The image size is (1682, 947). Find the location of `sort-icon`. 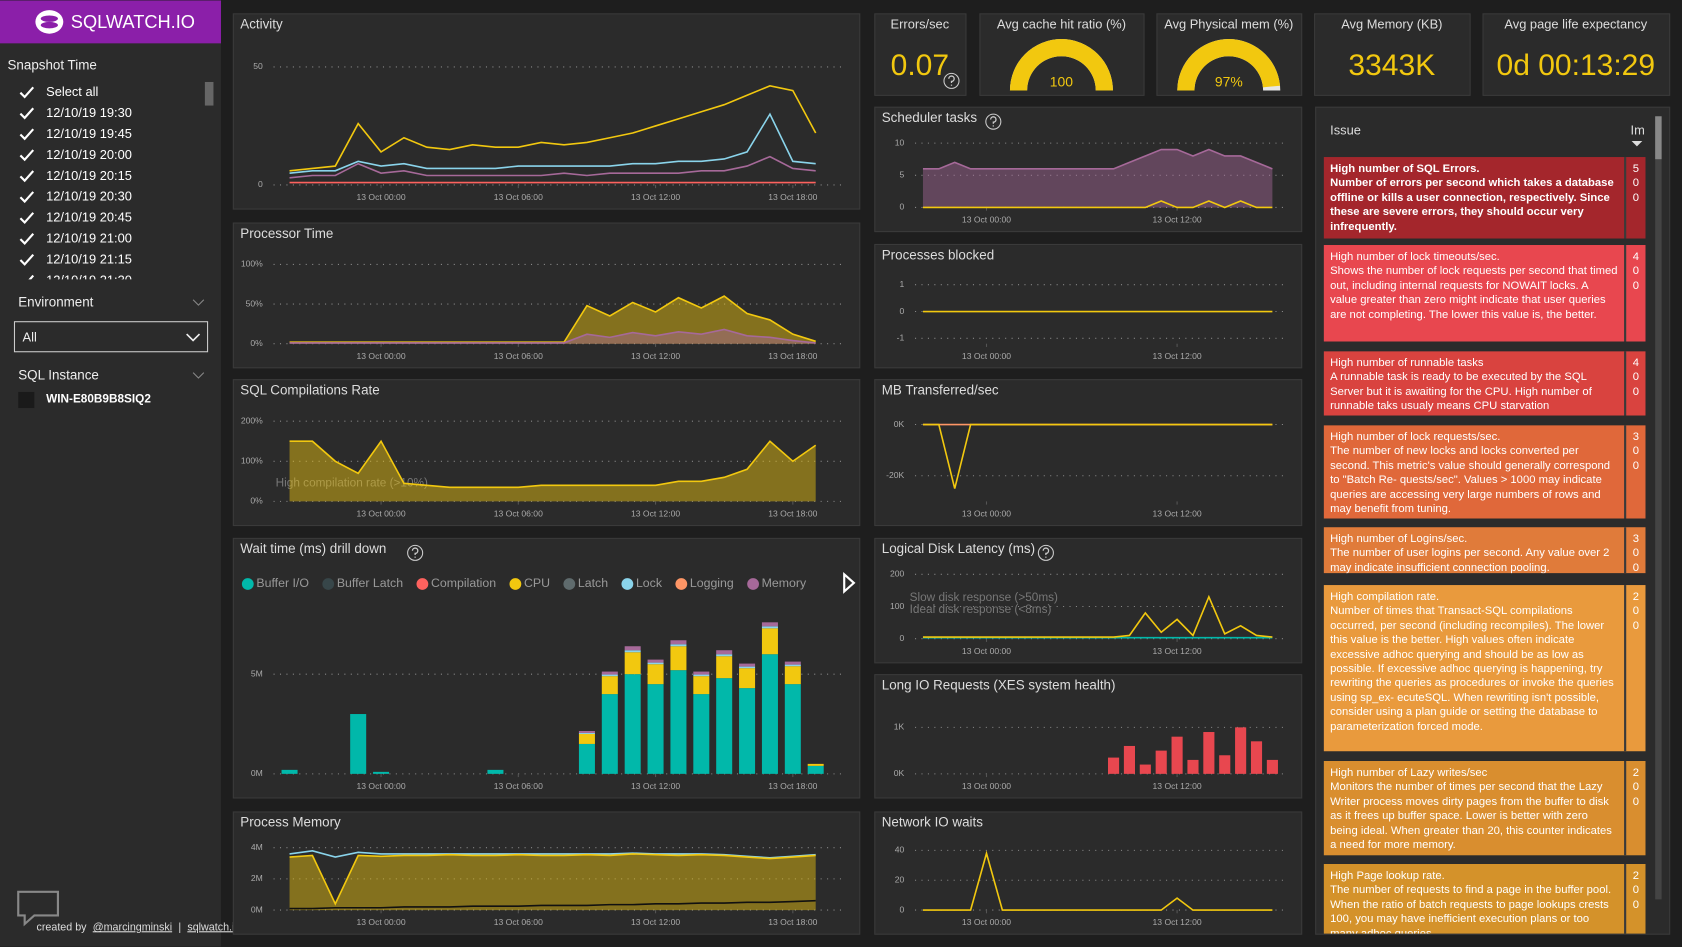

sort-icon is located at coordinates (1637, 143).